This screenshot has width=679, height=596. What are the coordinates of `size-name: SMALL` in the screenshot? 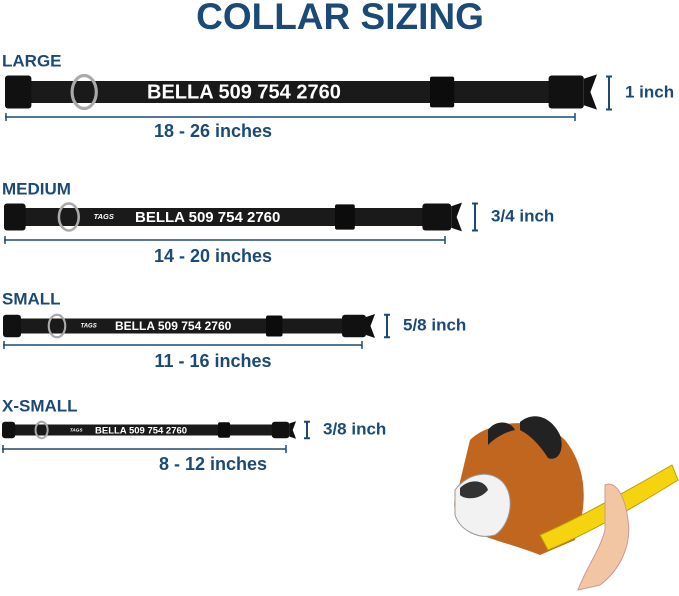 It's located at (31, 298).